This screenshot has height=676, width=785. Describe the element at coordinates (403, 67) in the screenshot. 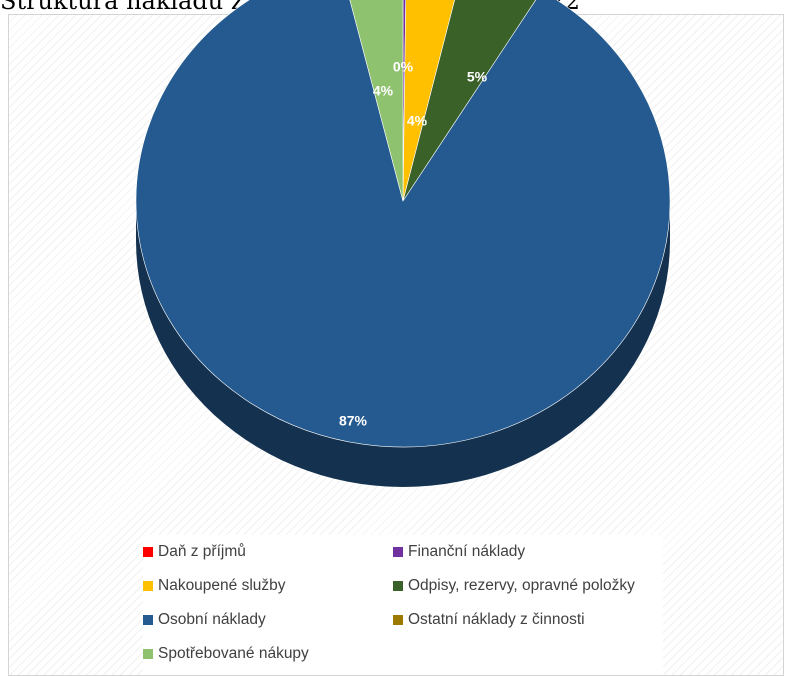

I see `data-label-1: 0%` at that location.